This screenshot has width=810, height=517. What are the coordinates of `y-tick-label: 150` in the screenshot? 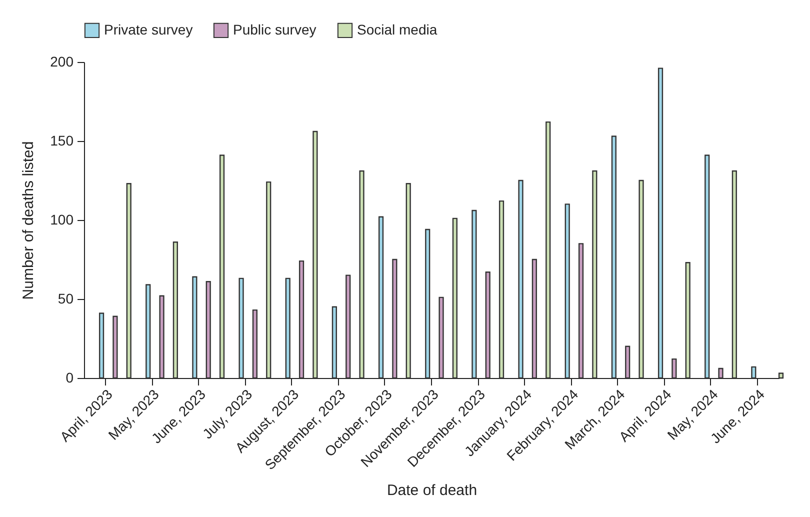 It's located at (62, 140).